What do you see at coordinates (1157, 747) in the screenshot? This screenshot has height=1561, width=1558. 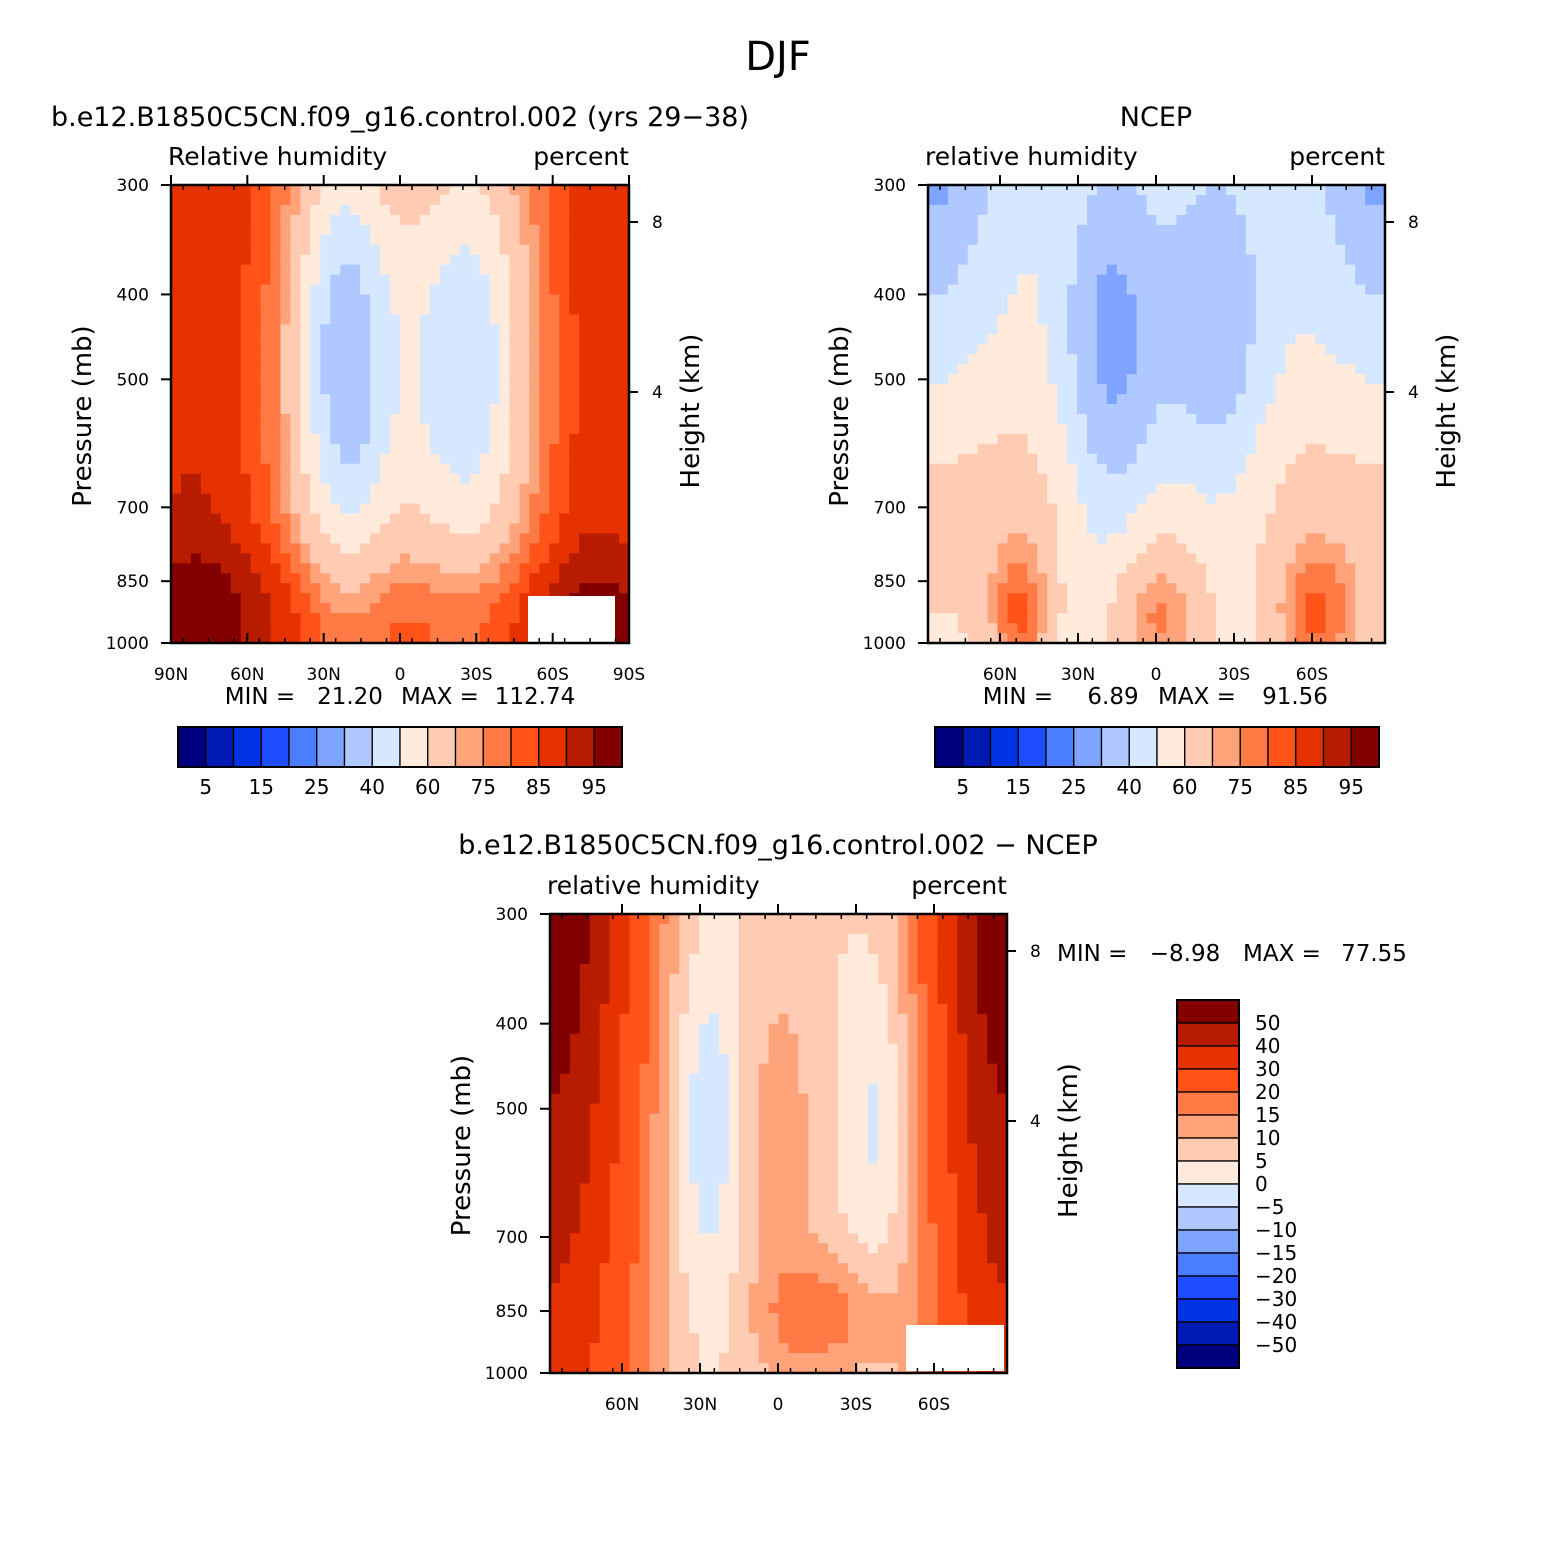 I see `colorbar-frame` at bounding box center [1157, 747].